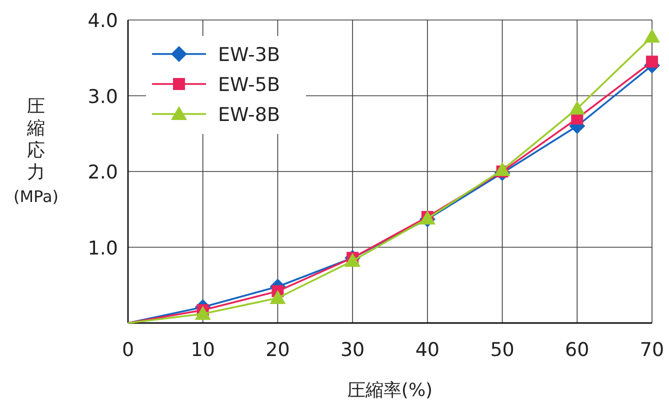 The width and height of the screenshot is (669, 405). What do you see at coordinates (103, 97) in the screenshot?
I see `y-tick-label: 3.0` at bounding box center [103, 97].